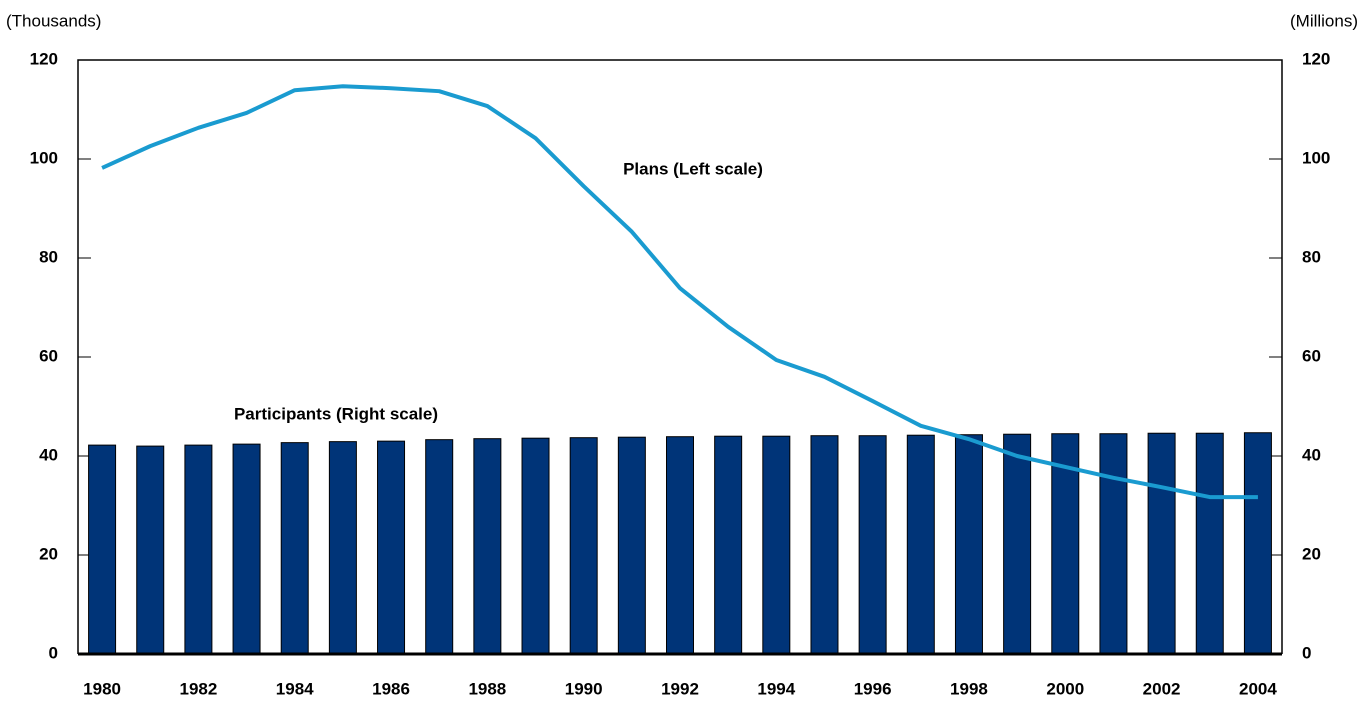 Image resolution: width=1364 pixels, height=702 pixels. What do you see at coordinates (1311, 355) in the screenshot?
I see `y2-tick-label: 60` at bounding box center [1311, 355].